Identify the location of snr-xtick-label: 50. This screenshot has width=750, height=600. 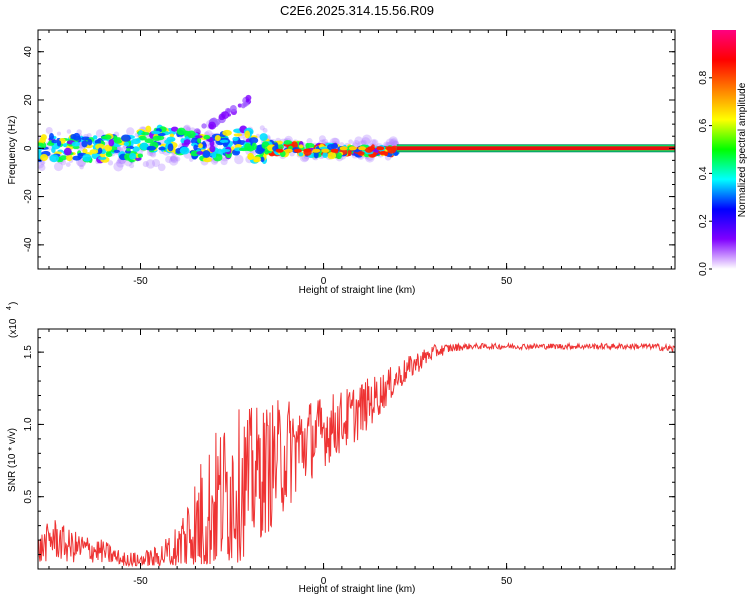
(507, 581).